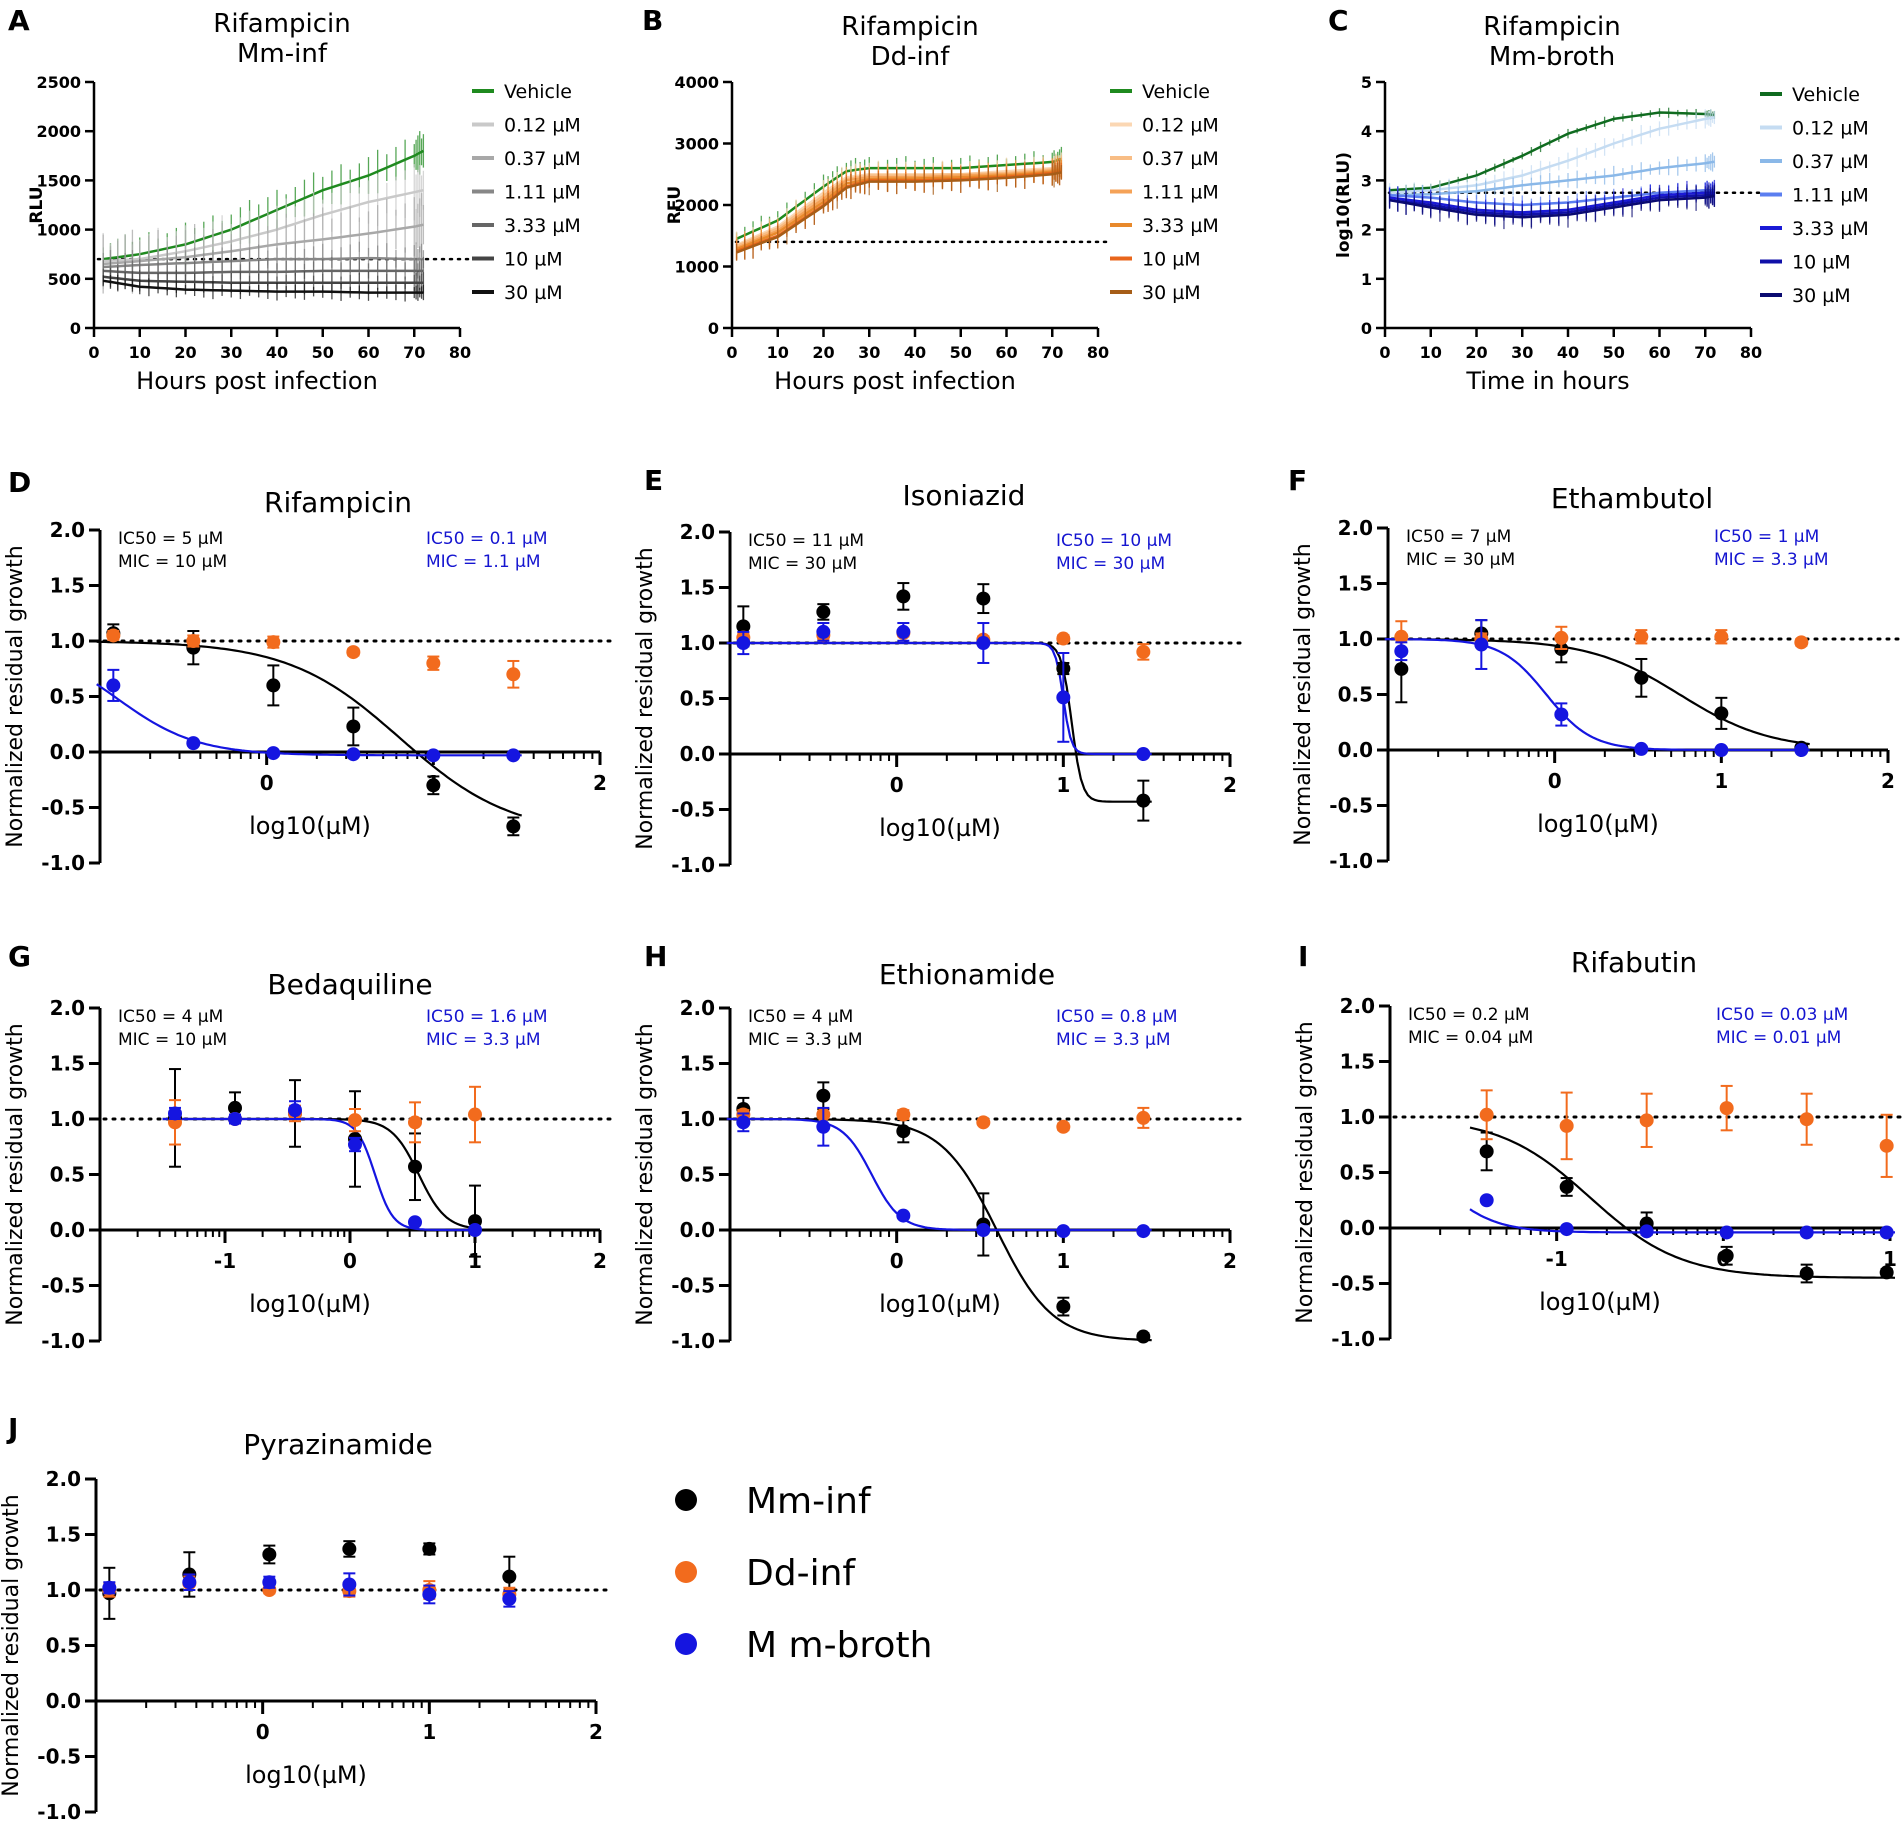 The image size is (1904, 1821). Describe the element at coordinates (1766, 537) in the screenshot. I see `annotation-blue: IC50 = 1 µM` at that location.